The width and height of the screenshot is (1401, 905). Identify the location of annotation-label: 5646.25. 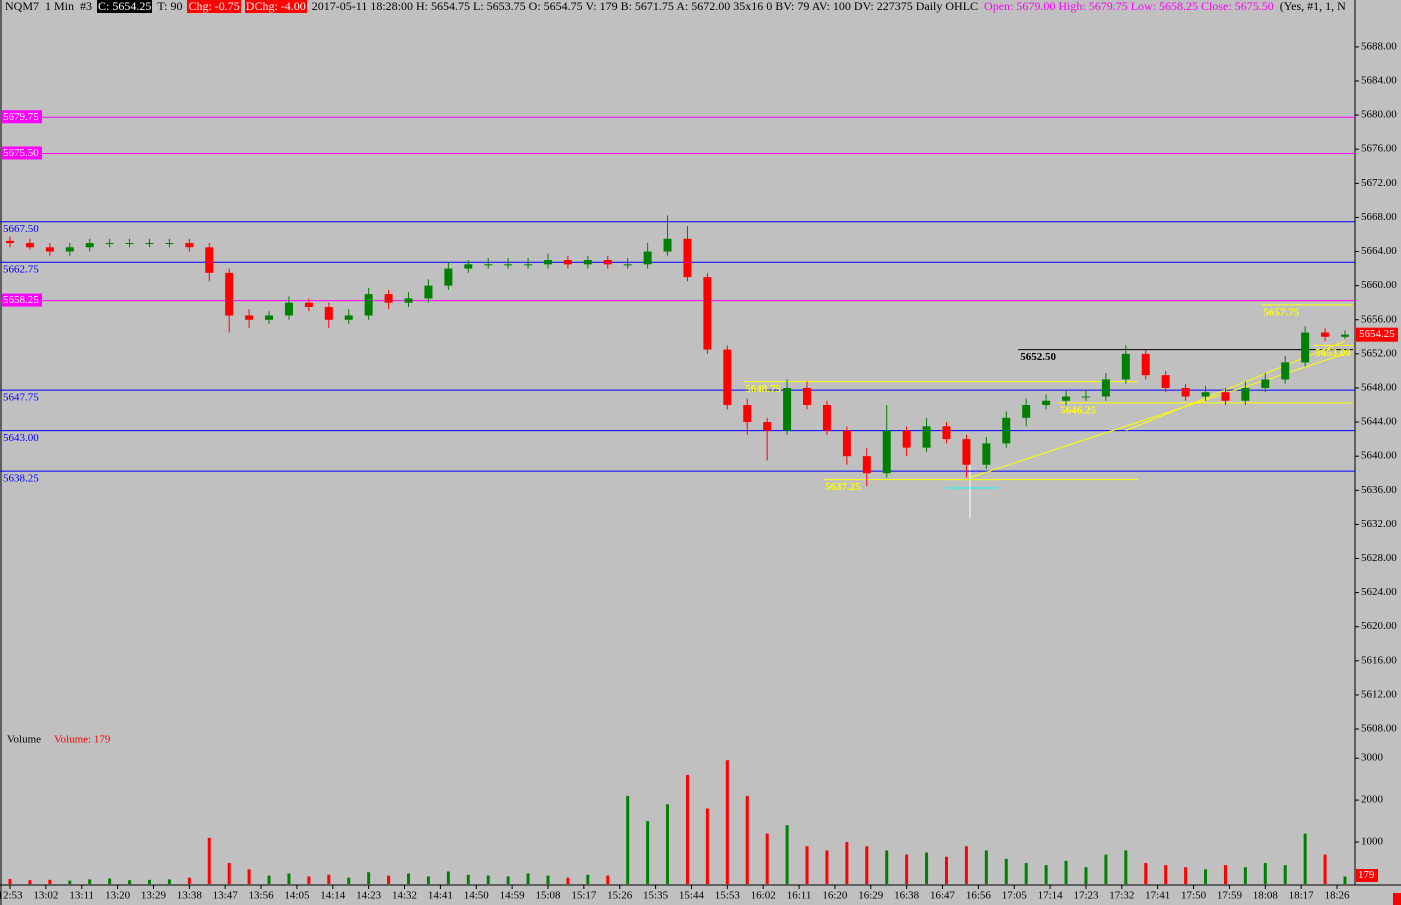
(1078, 410).